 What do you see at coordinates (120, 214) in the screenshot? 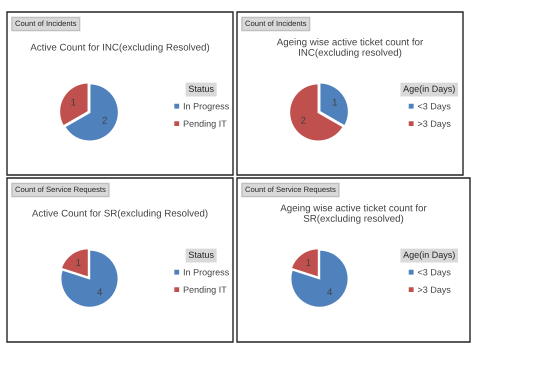
I see `chart-title: Active Count for SR(excluding Resolved)` at bounding box center [120, 214].